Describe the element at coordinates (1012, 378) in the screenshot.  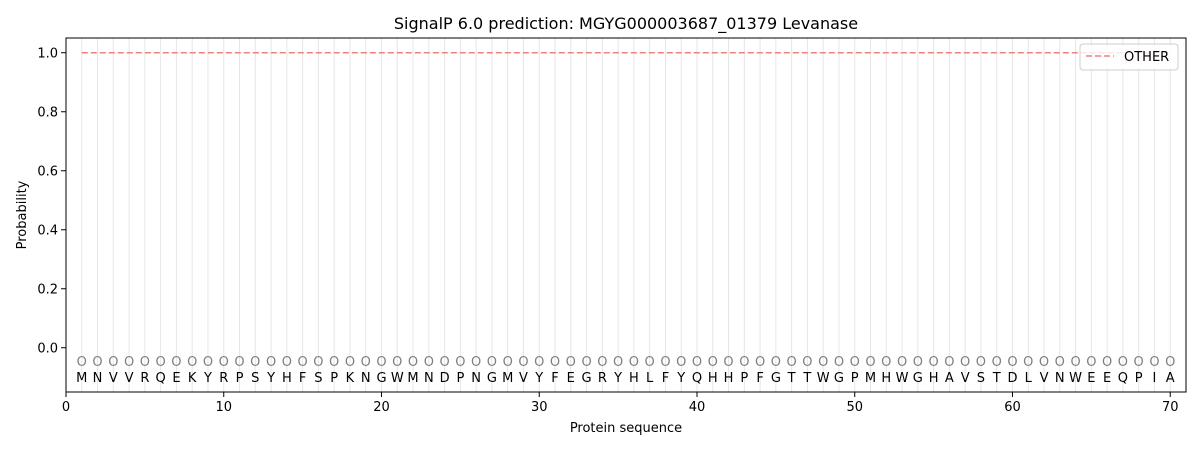
I see `residue-letter: D` at that location.